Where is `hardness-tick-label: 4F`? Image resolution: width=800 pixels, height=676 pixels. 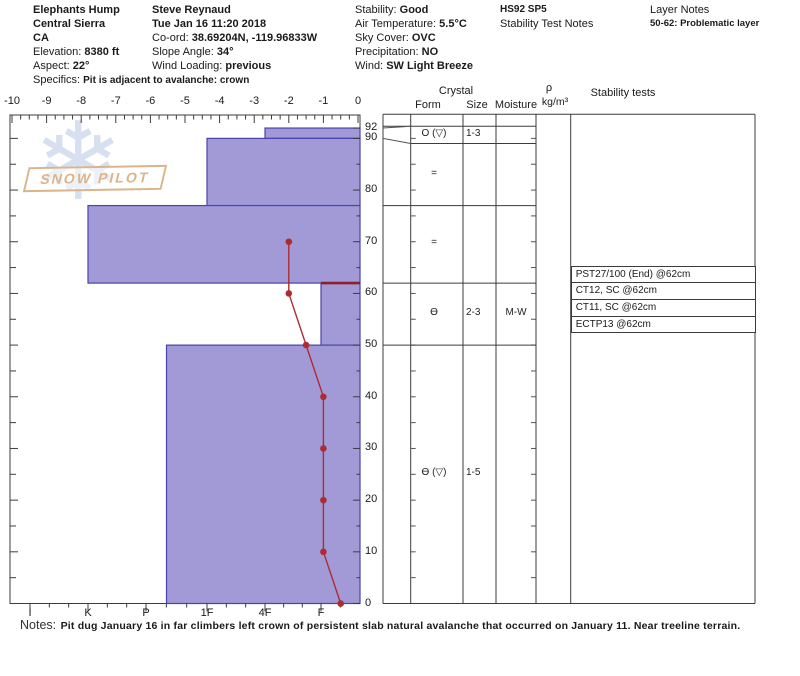
hardness-tick-label: 4F is located at coordinates (265, 613).